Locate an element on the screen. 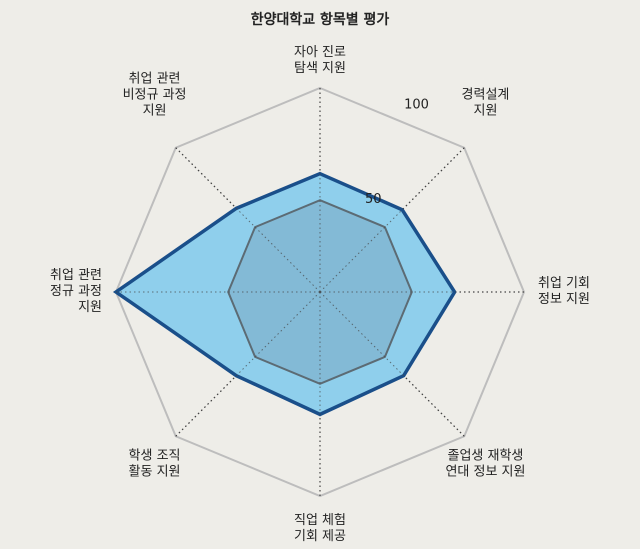 The height and width of the screenshot is (549, 640). axis-label-line: 정보 지원 is located at coordinates (564, 299).